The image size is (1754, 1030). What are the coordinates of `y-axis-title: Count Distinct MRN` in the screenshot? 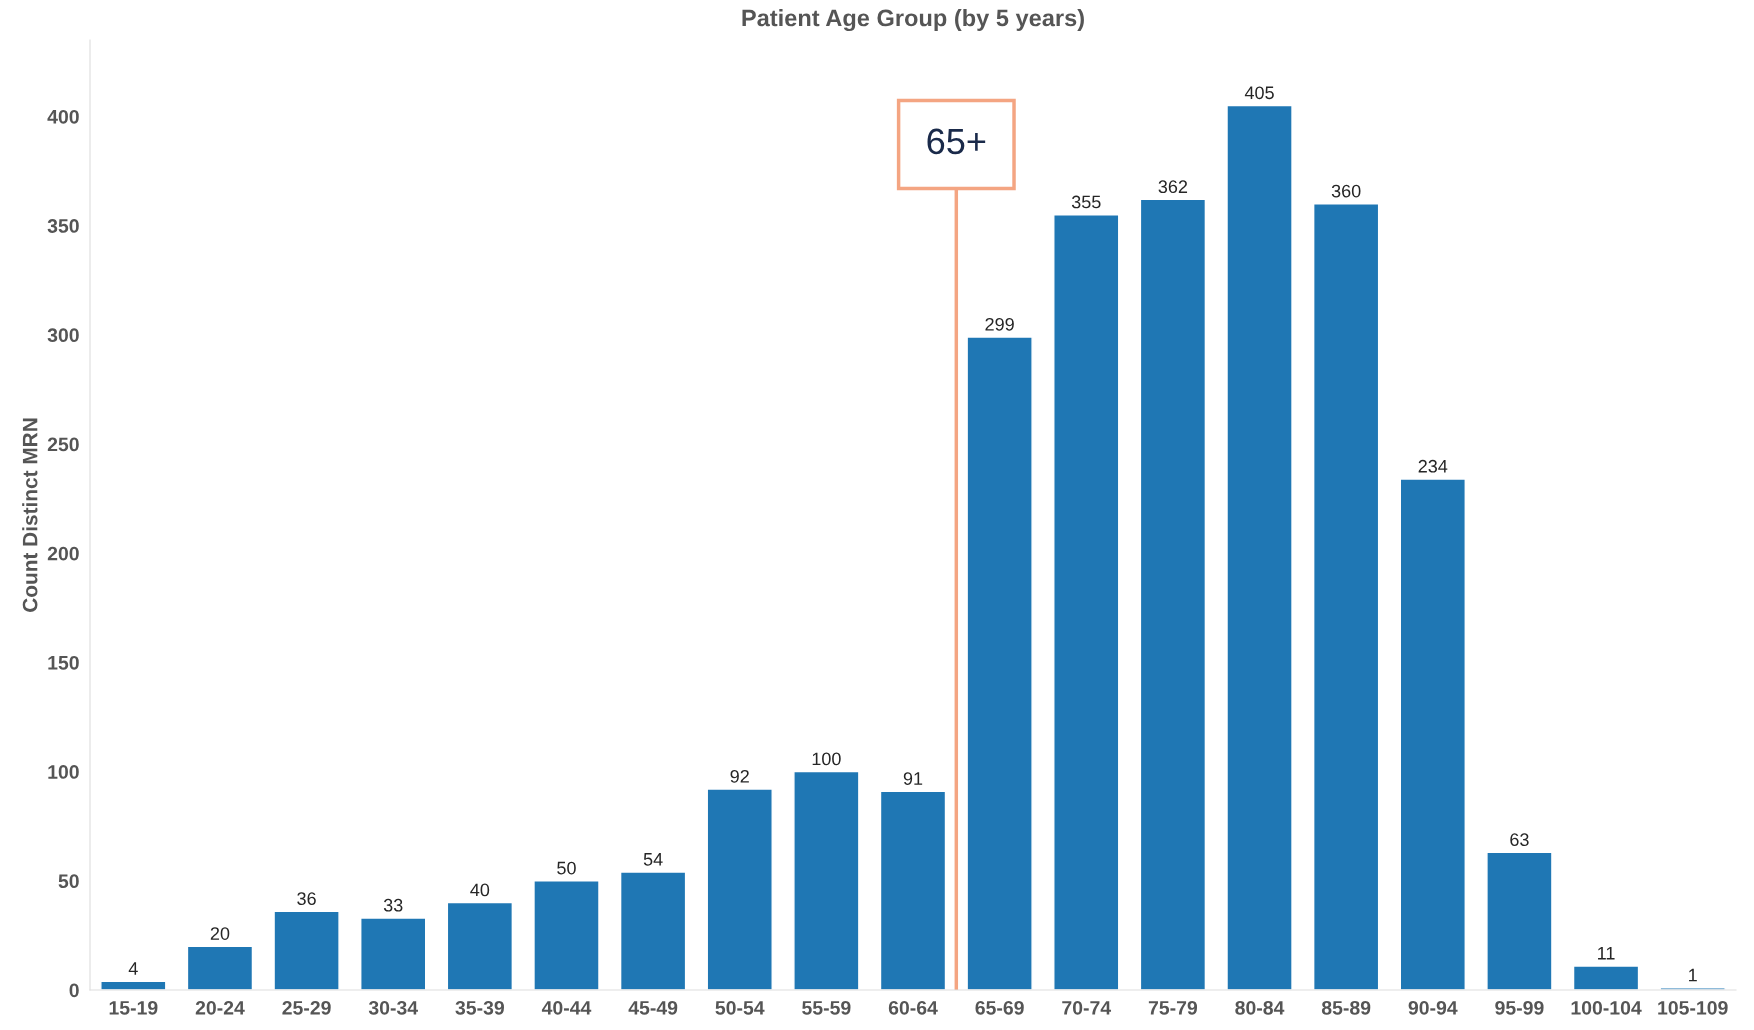 It's located at (30, 515).